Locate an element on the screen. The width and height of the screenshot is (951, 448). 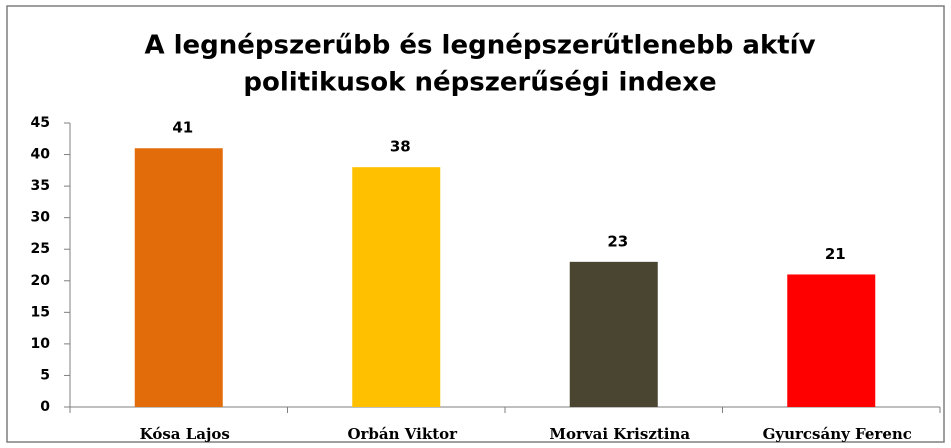
y-tick-label: 40 is located at coordinates (41, 155).